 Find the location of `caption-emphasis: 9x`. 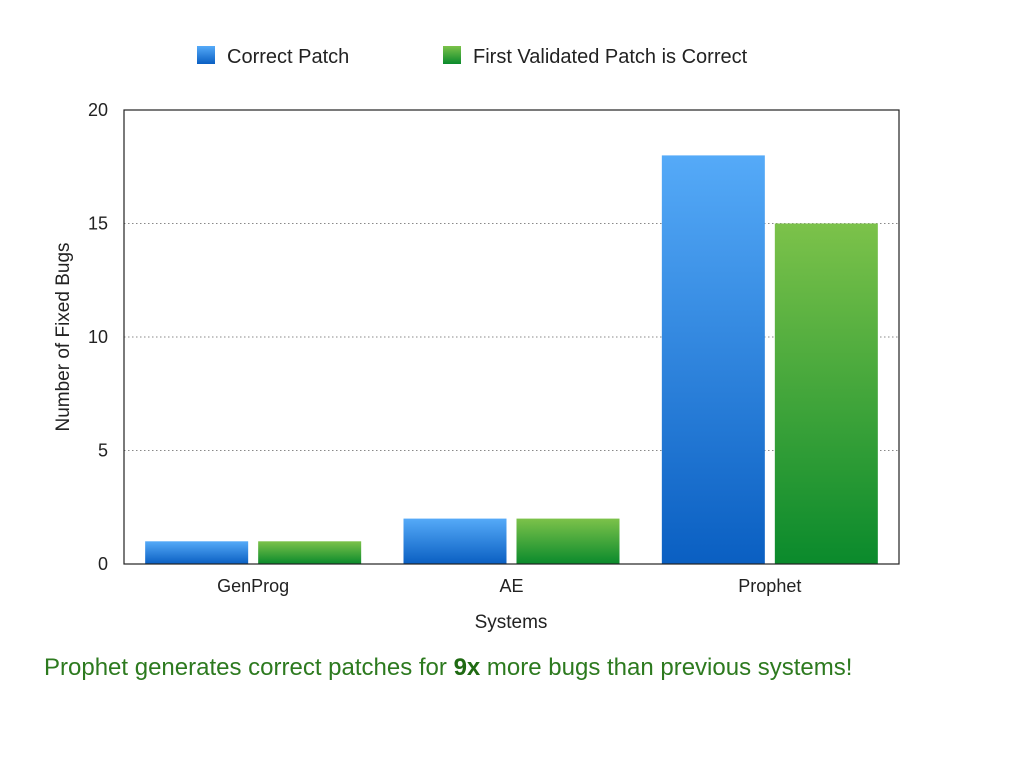

caption-emphasis: 9x is located at coordinates (467, 667).